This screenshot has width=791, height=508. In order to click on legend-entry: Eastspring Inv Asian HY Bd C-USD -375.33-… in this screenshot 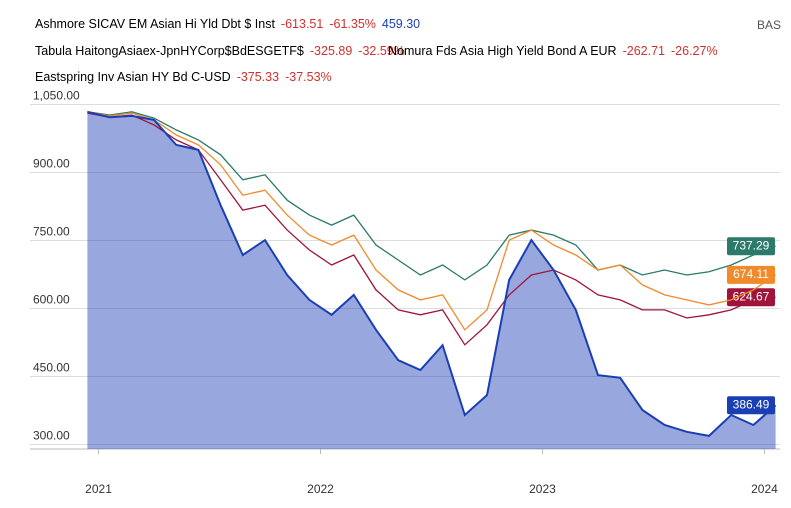, I will do `click(186, 77)`.